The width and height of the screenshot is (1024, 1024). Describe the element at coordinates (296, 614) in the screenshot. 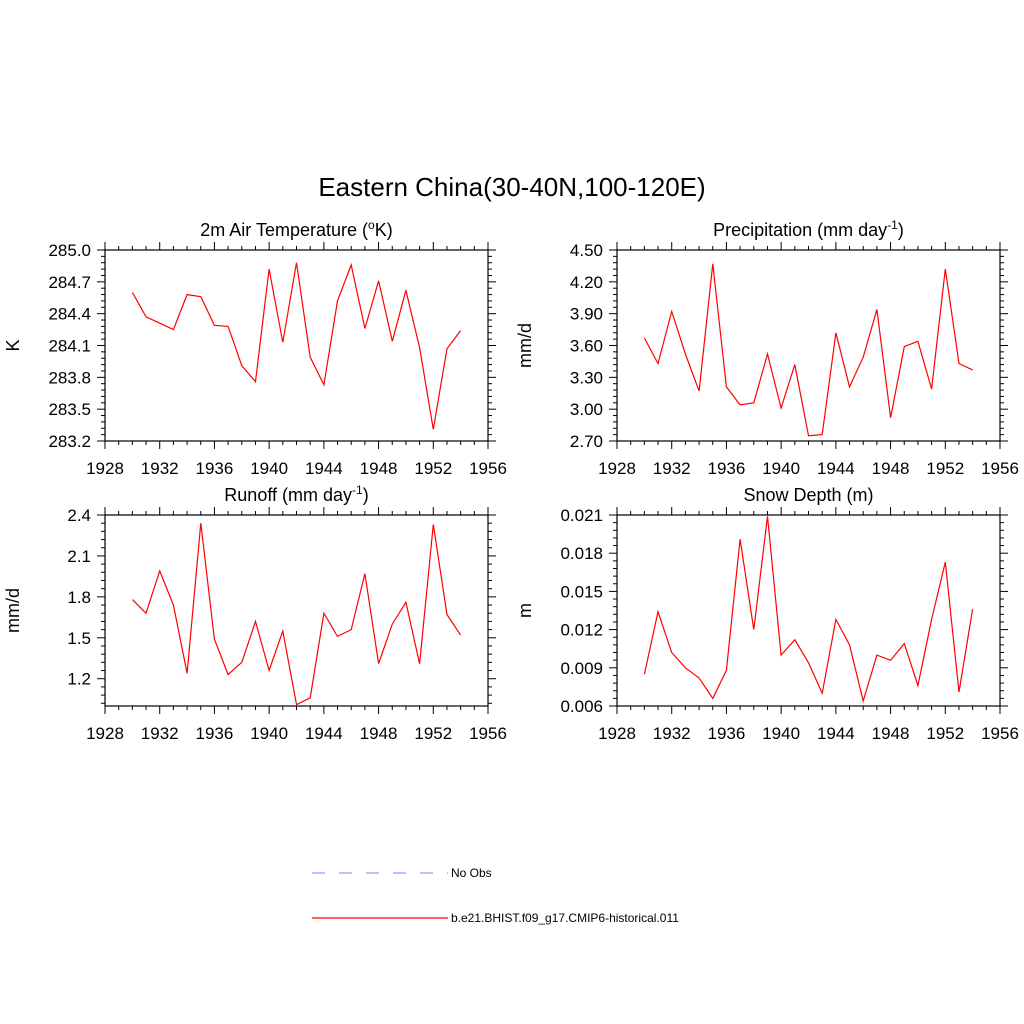

I see `series-line-runoff` at that location.